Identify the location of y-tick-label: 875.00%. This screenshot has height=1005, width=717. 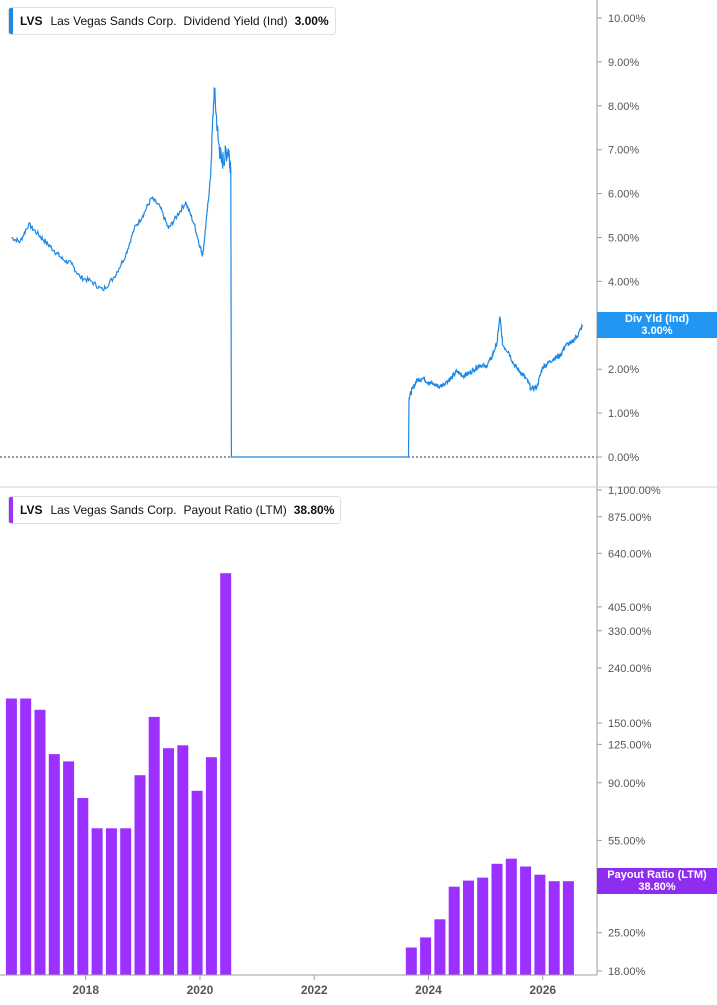
(630, 518).